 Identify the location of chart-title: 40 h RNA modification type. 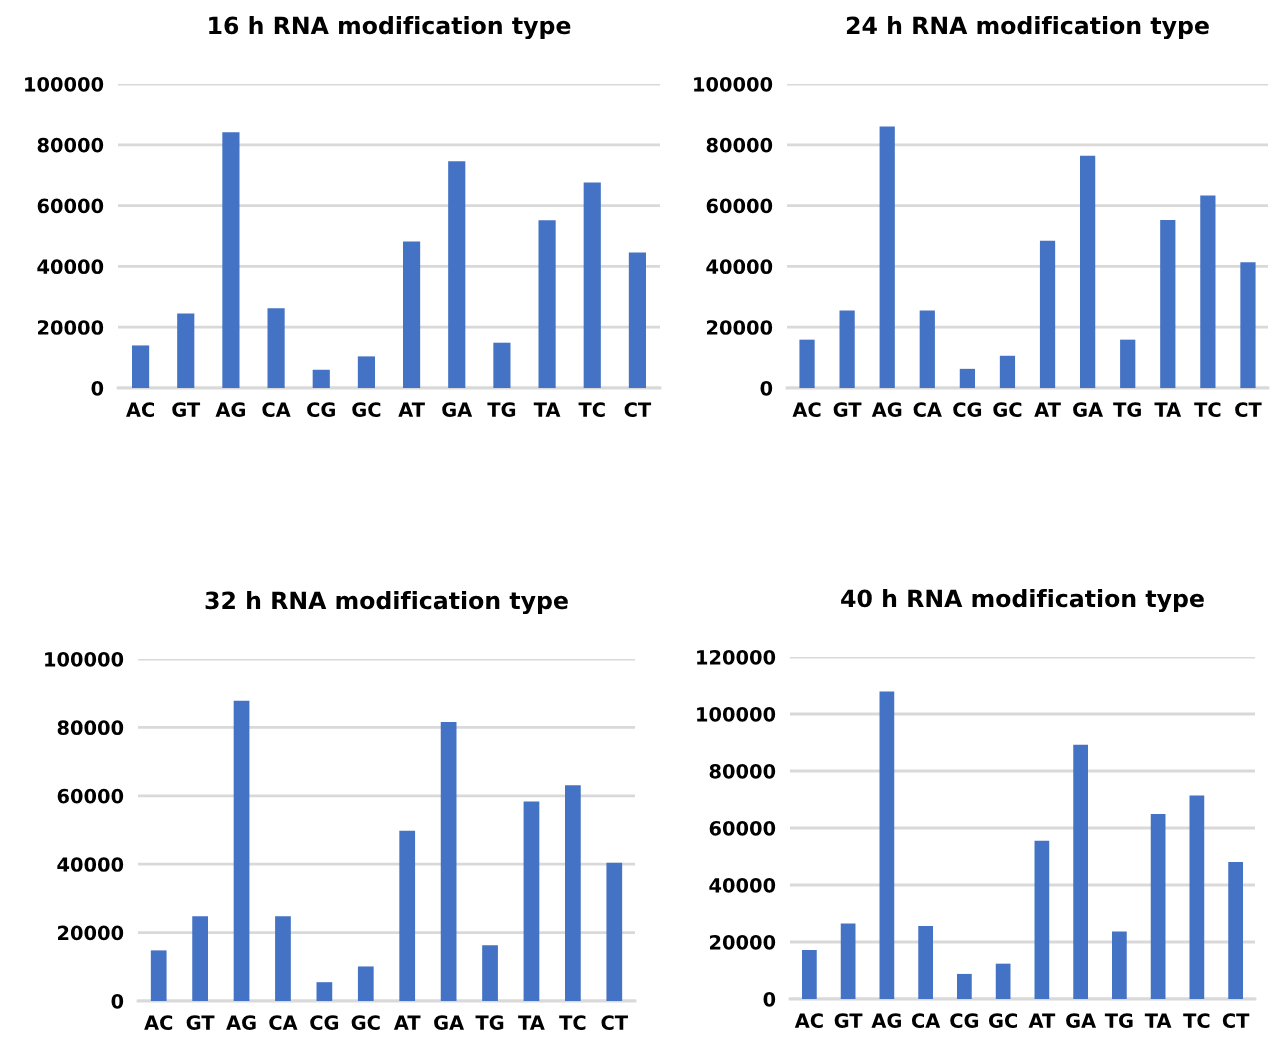
(1022, 601).